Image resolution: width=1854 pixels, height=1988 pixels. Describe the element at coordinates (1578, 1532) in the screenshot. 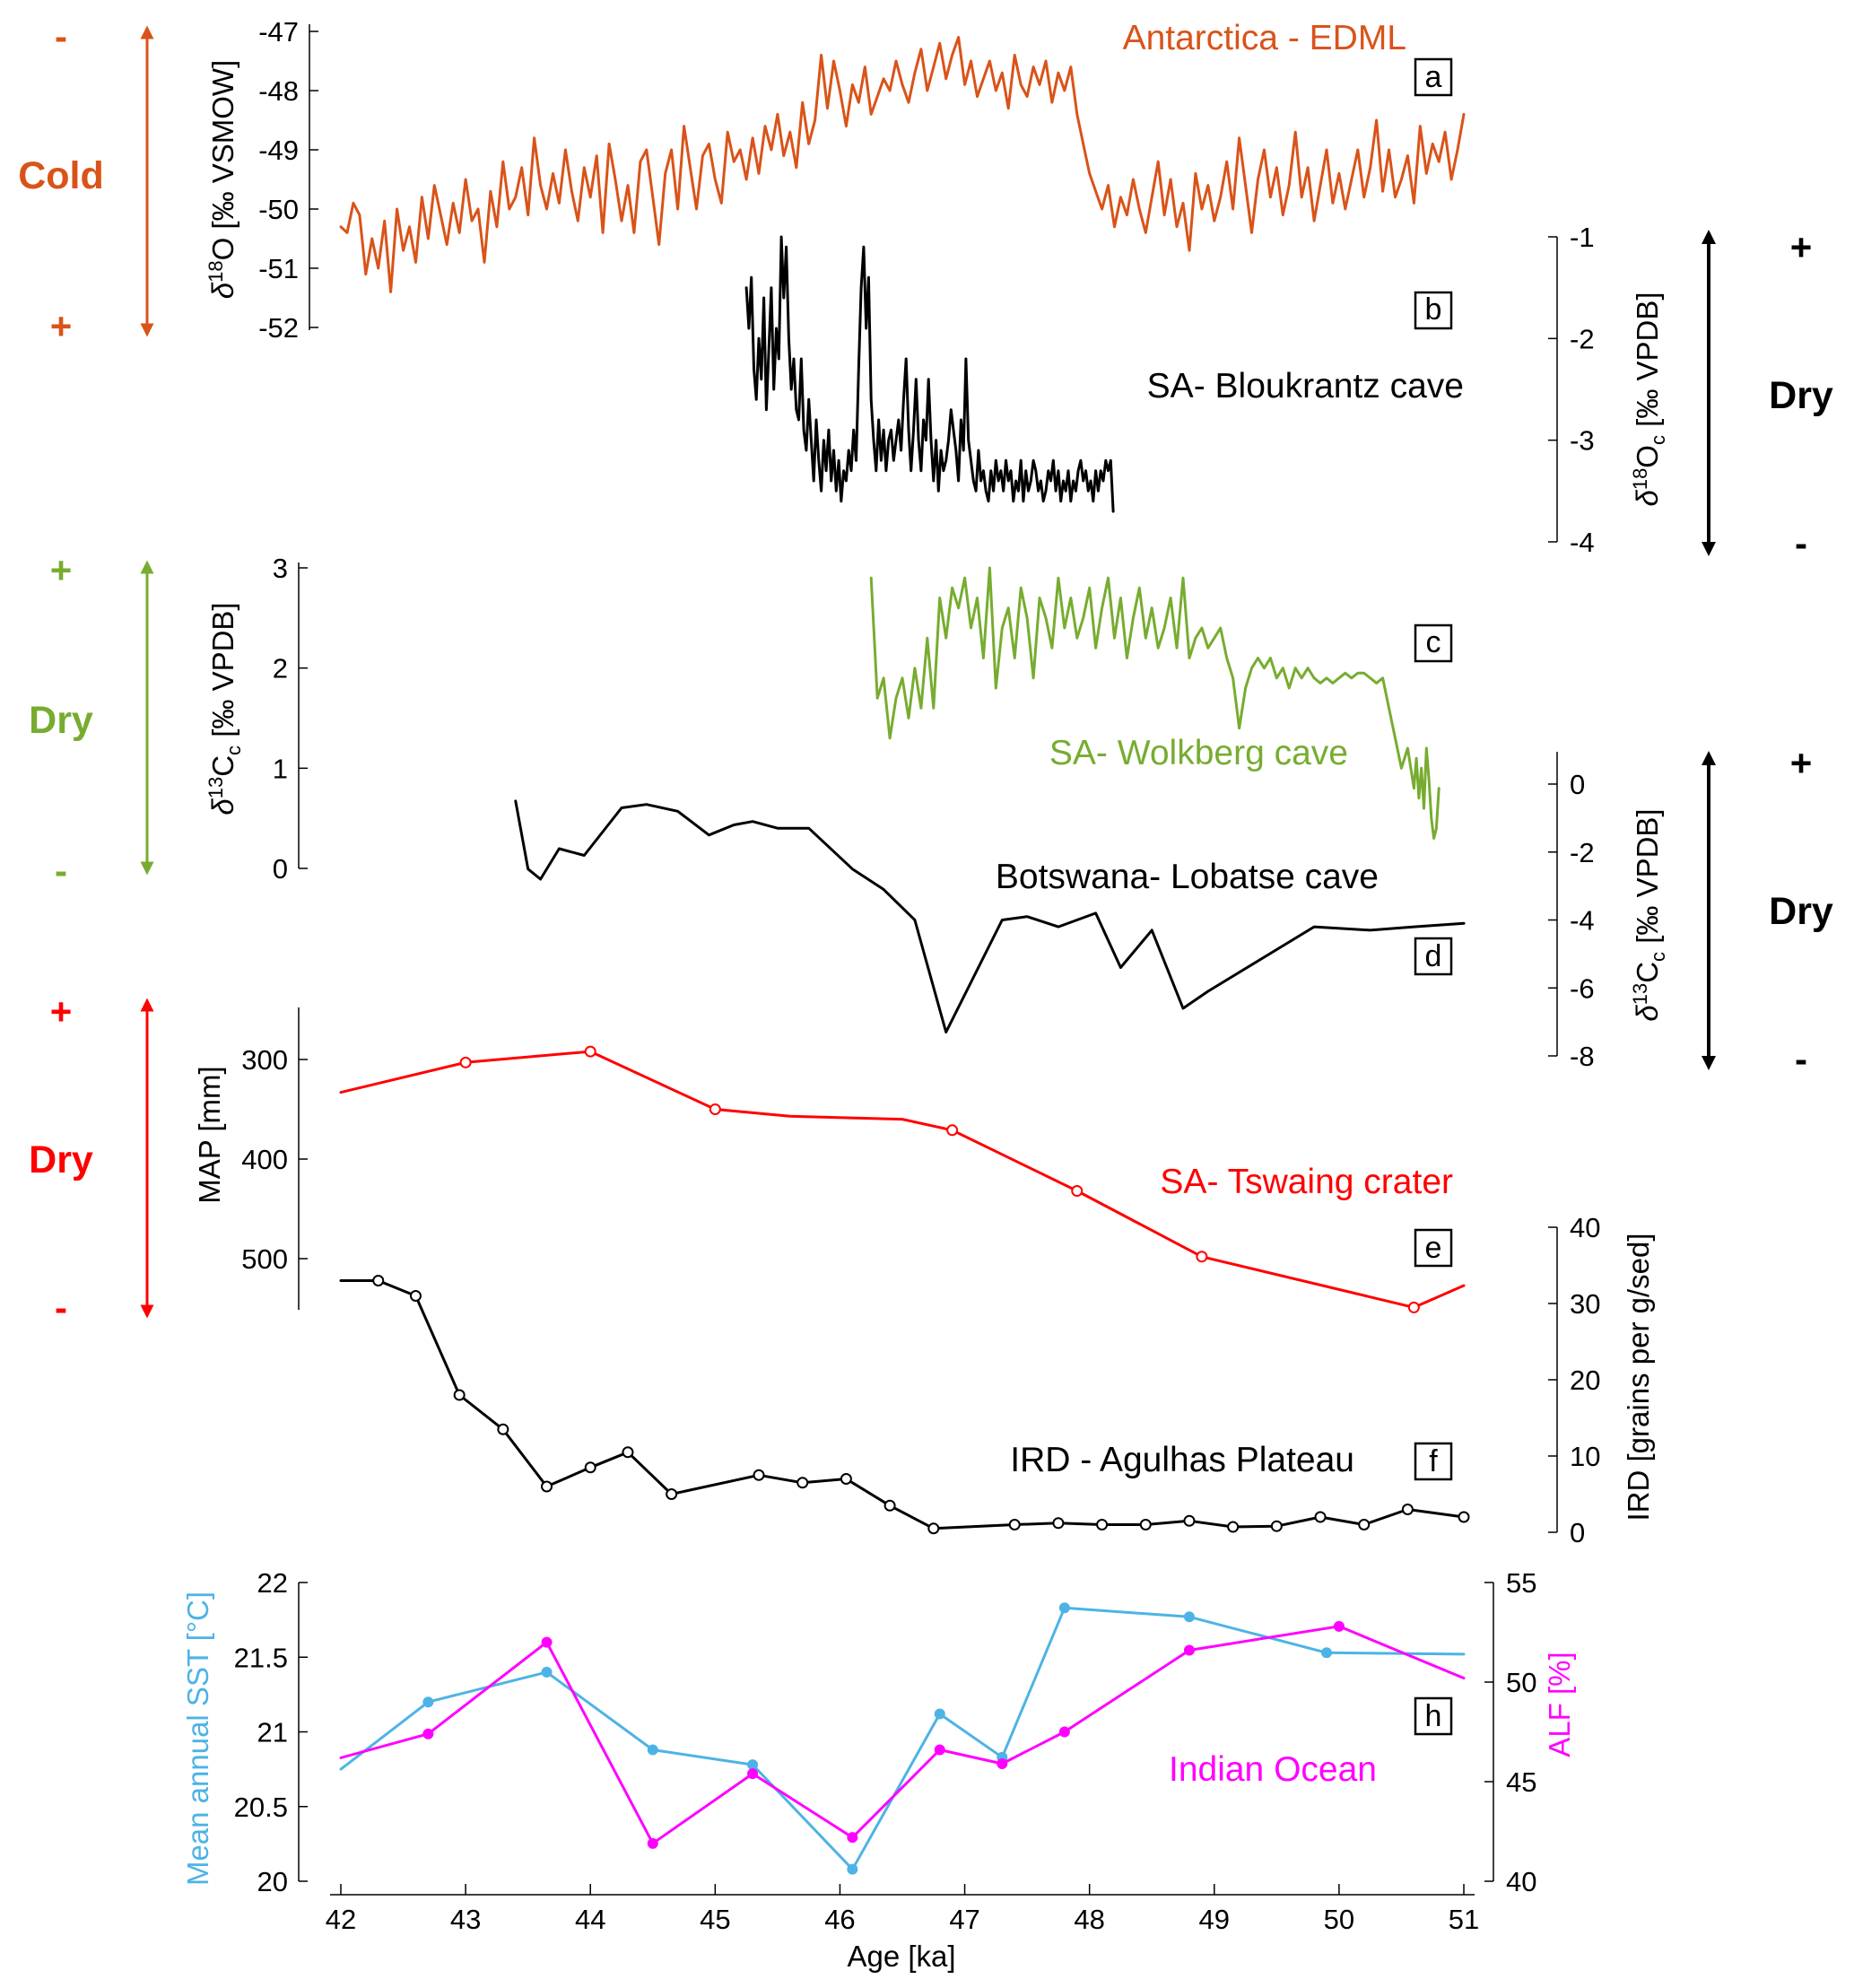

I see `panel-f-y-axis-tick-label: 0` at that location.